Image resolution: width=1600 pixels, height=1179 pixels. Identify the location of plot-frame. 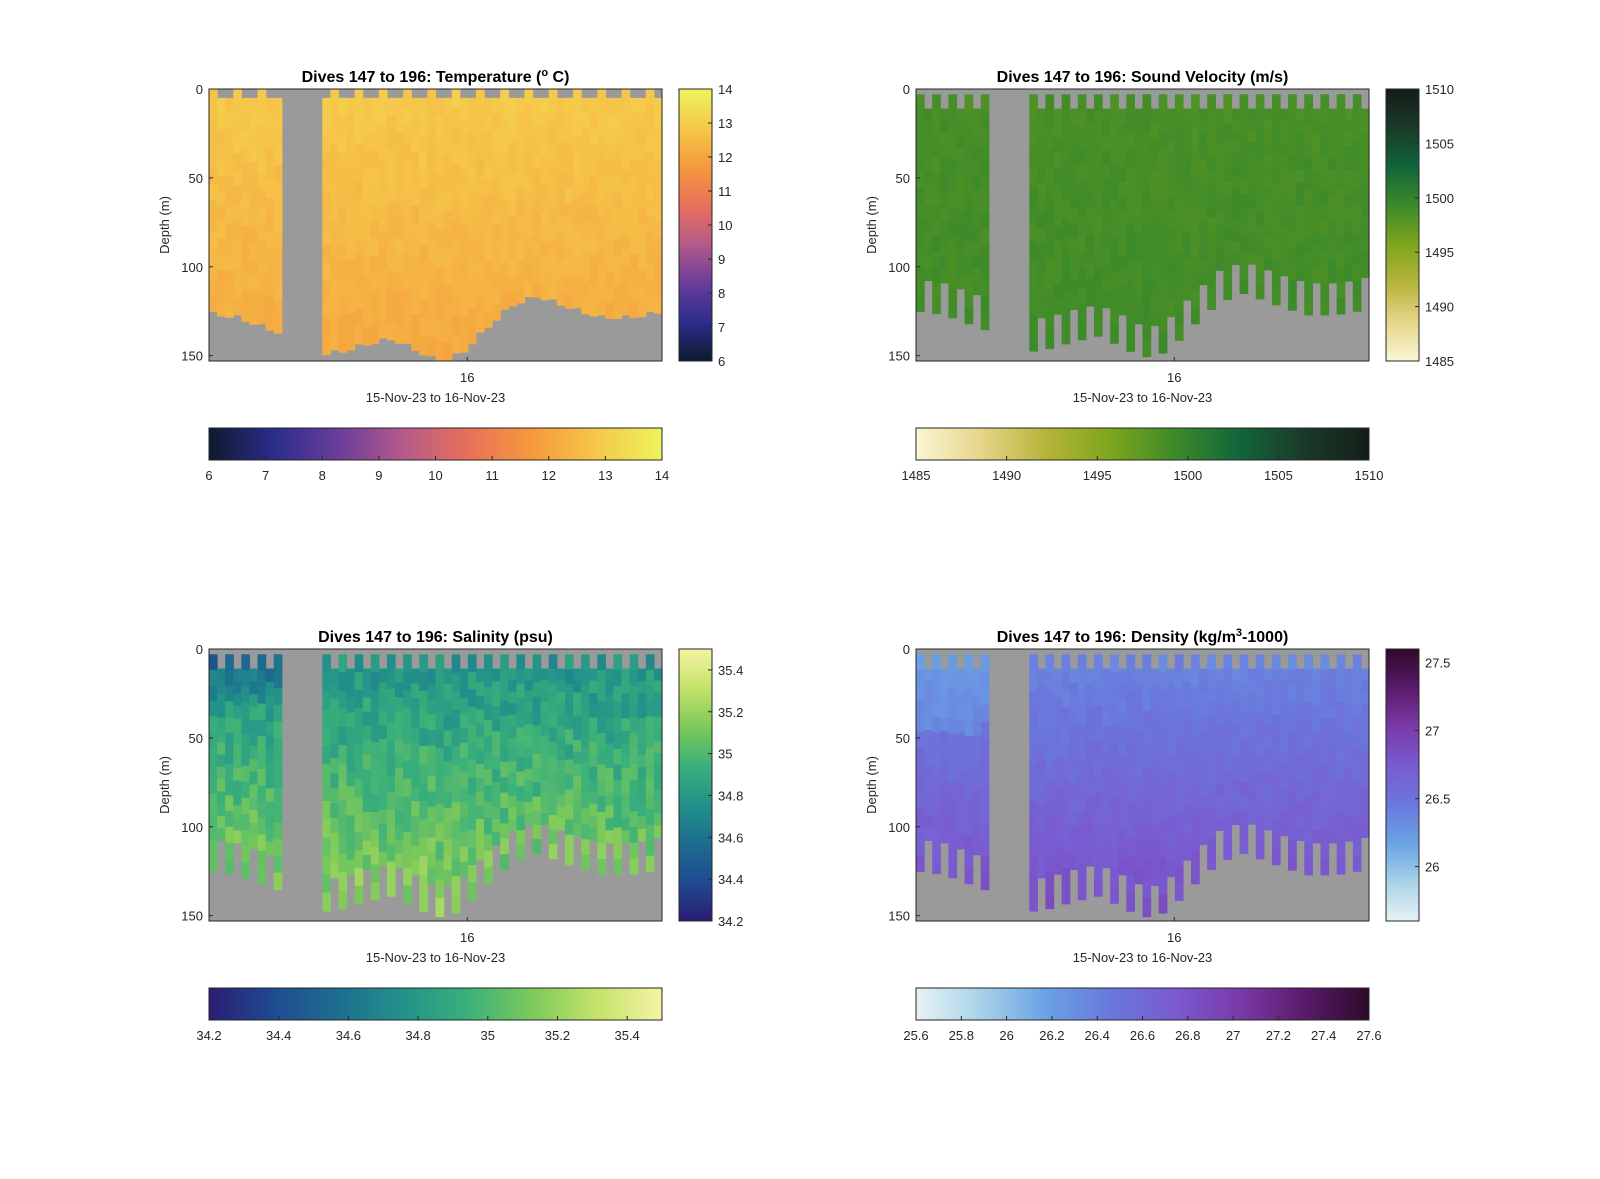
(1142, 225).